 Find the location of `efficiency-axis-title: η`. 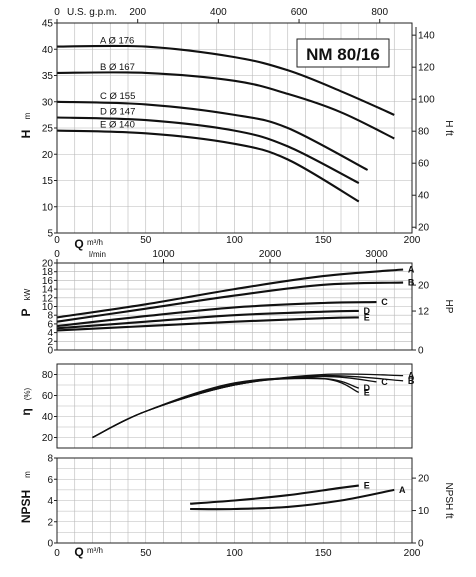

efficiency-axis-title: η is located at coordinates (26, 411).